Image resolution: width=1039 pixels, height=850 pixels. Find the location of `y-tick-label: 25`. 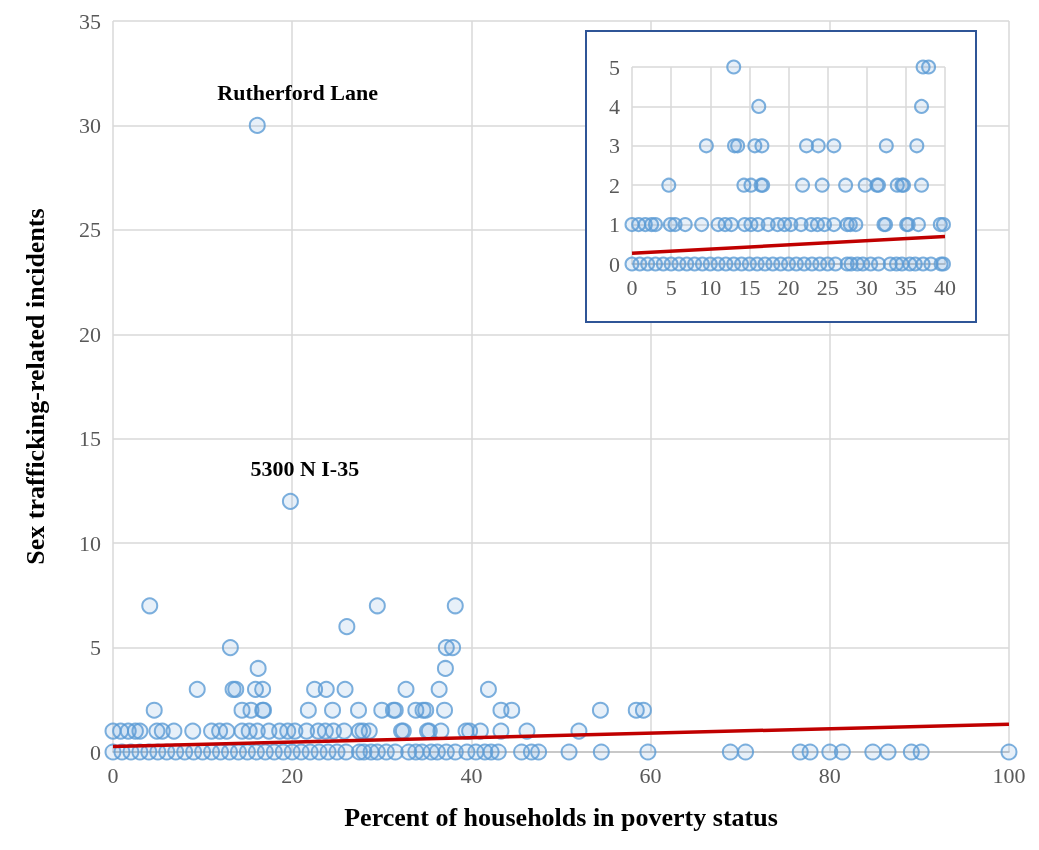

y-tick-label: 25 is located at coordinates (90, 230).